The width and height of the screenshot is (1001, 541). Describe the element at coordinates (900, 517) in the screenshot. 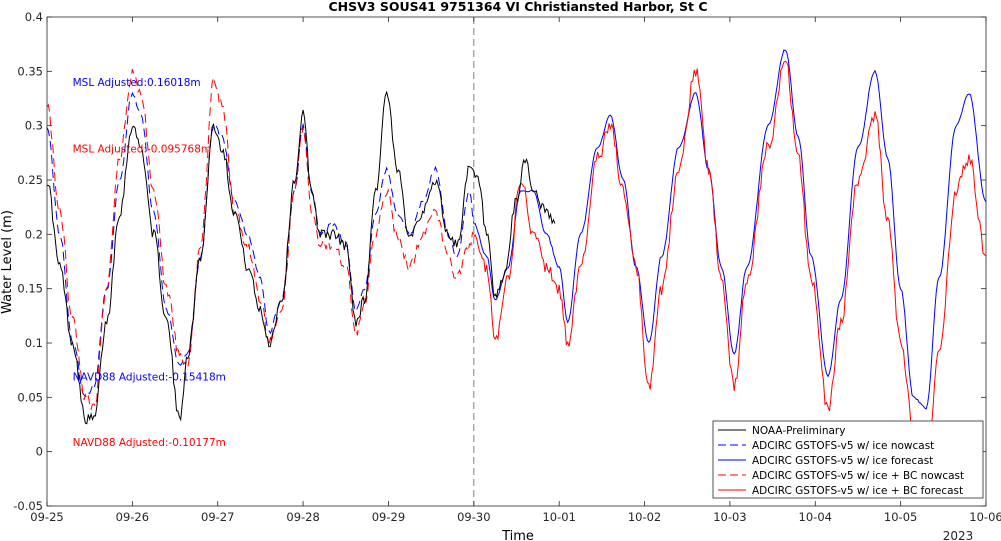

I see `x-tick-label: 10-05` at that location.